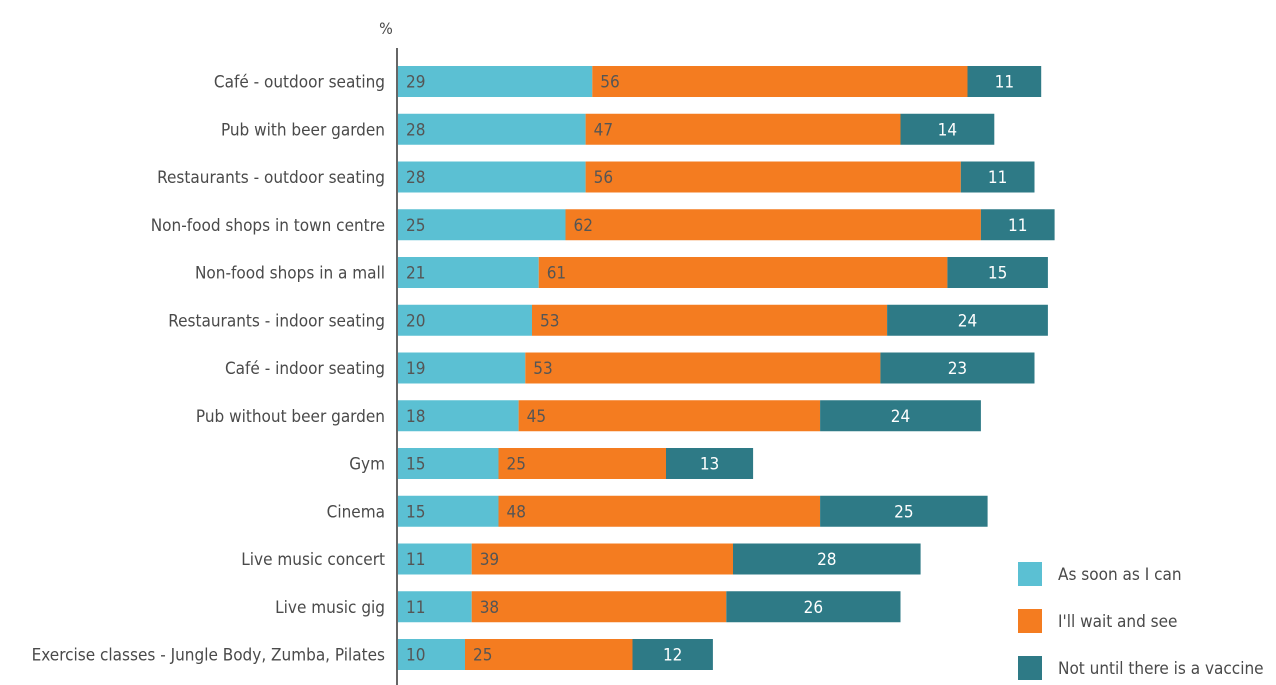 The height and width of the screenshot is (685, 1276). Describe the element at coordinates (276, 321) in the screenshot. I see `category-label: Restaurants - indoor seating` at that location.